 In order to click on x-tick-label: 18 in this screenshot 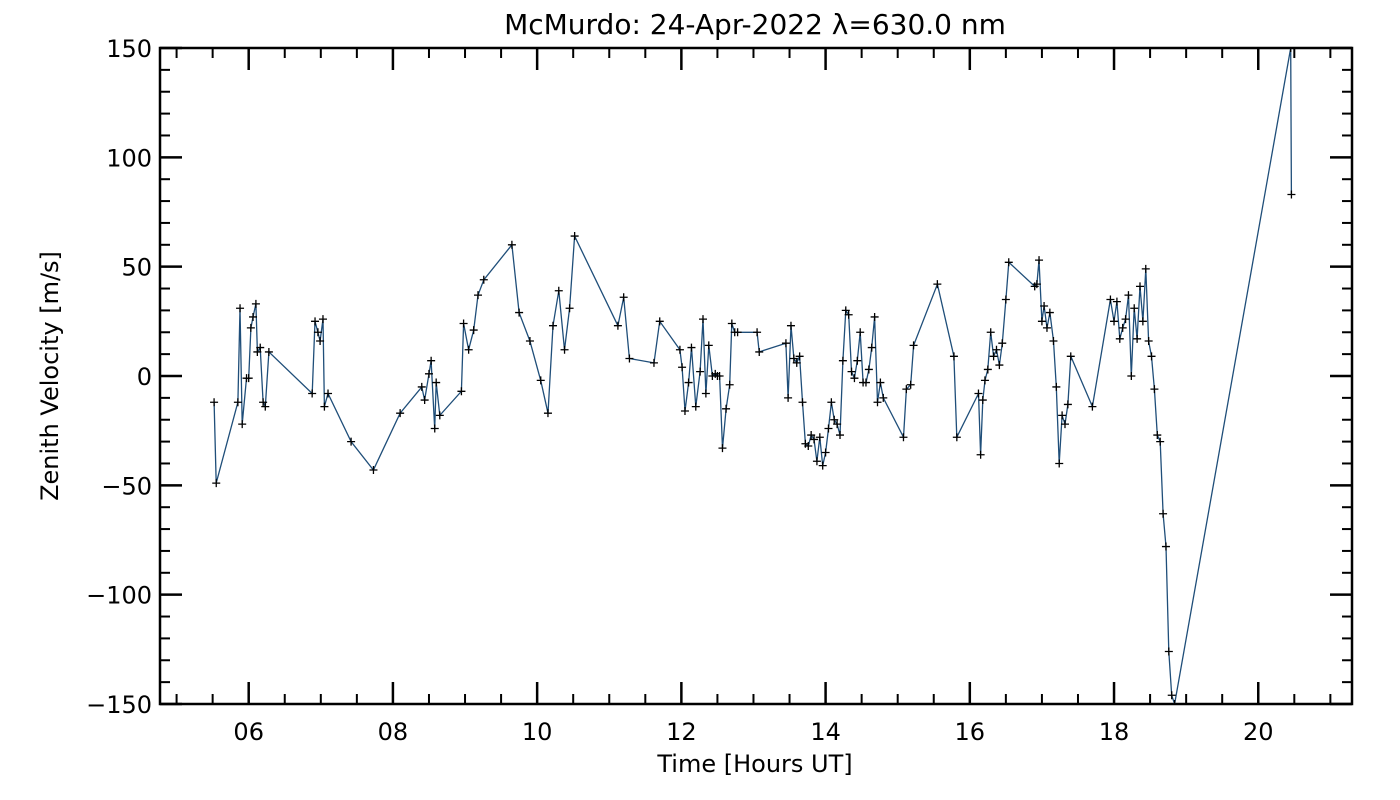, I will do `click(1114, 732)`.